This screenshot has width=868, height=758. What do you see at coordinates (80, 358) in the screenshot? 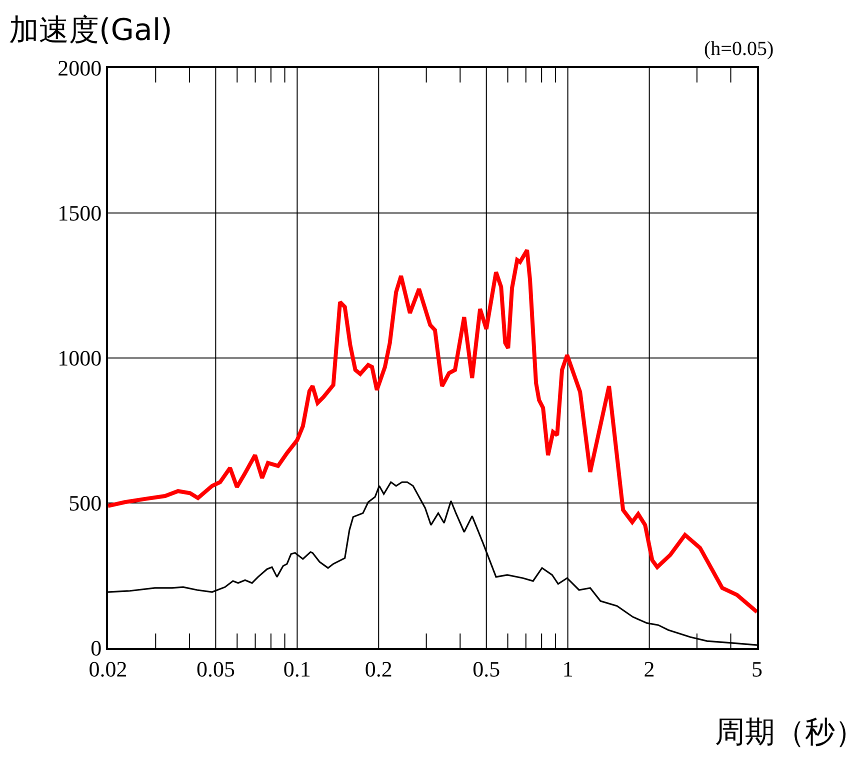
I see `y-tick-label: 1000` at bounding box center [80, 358].